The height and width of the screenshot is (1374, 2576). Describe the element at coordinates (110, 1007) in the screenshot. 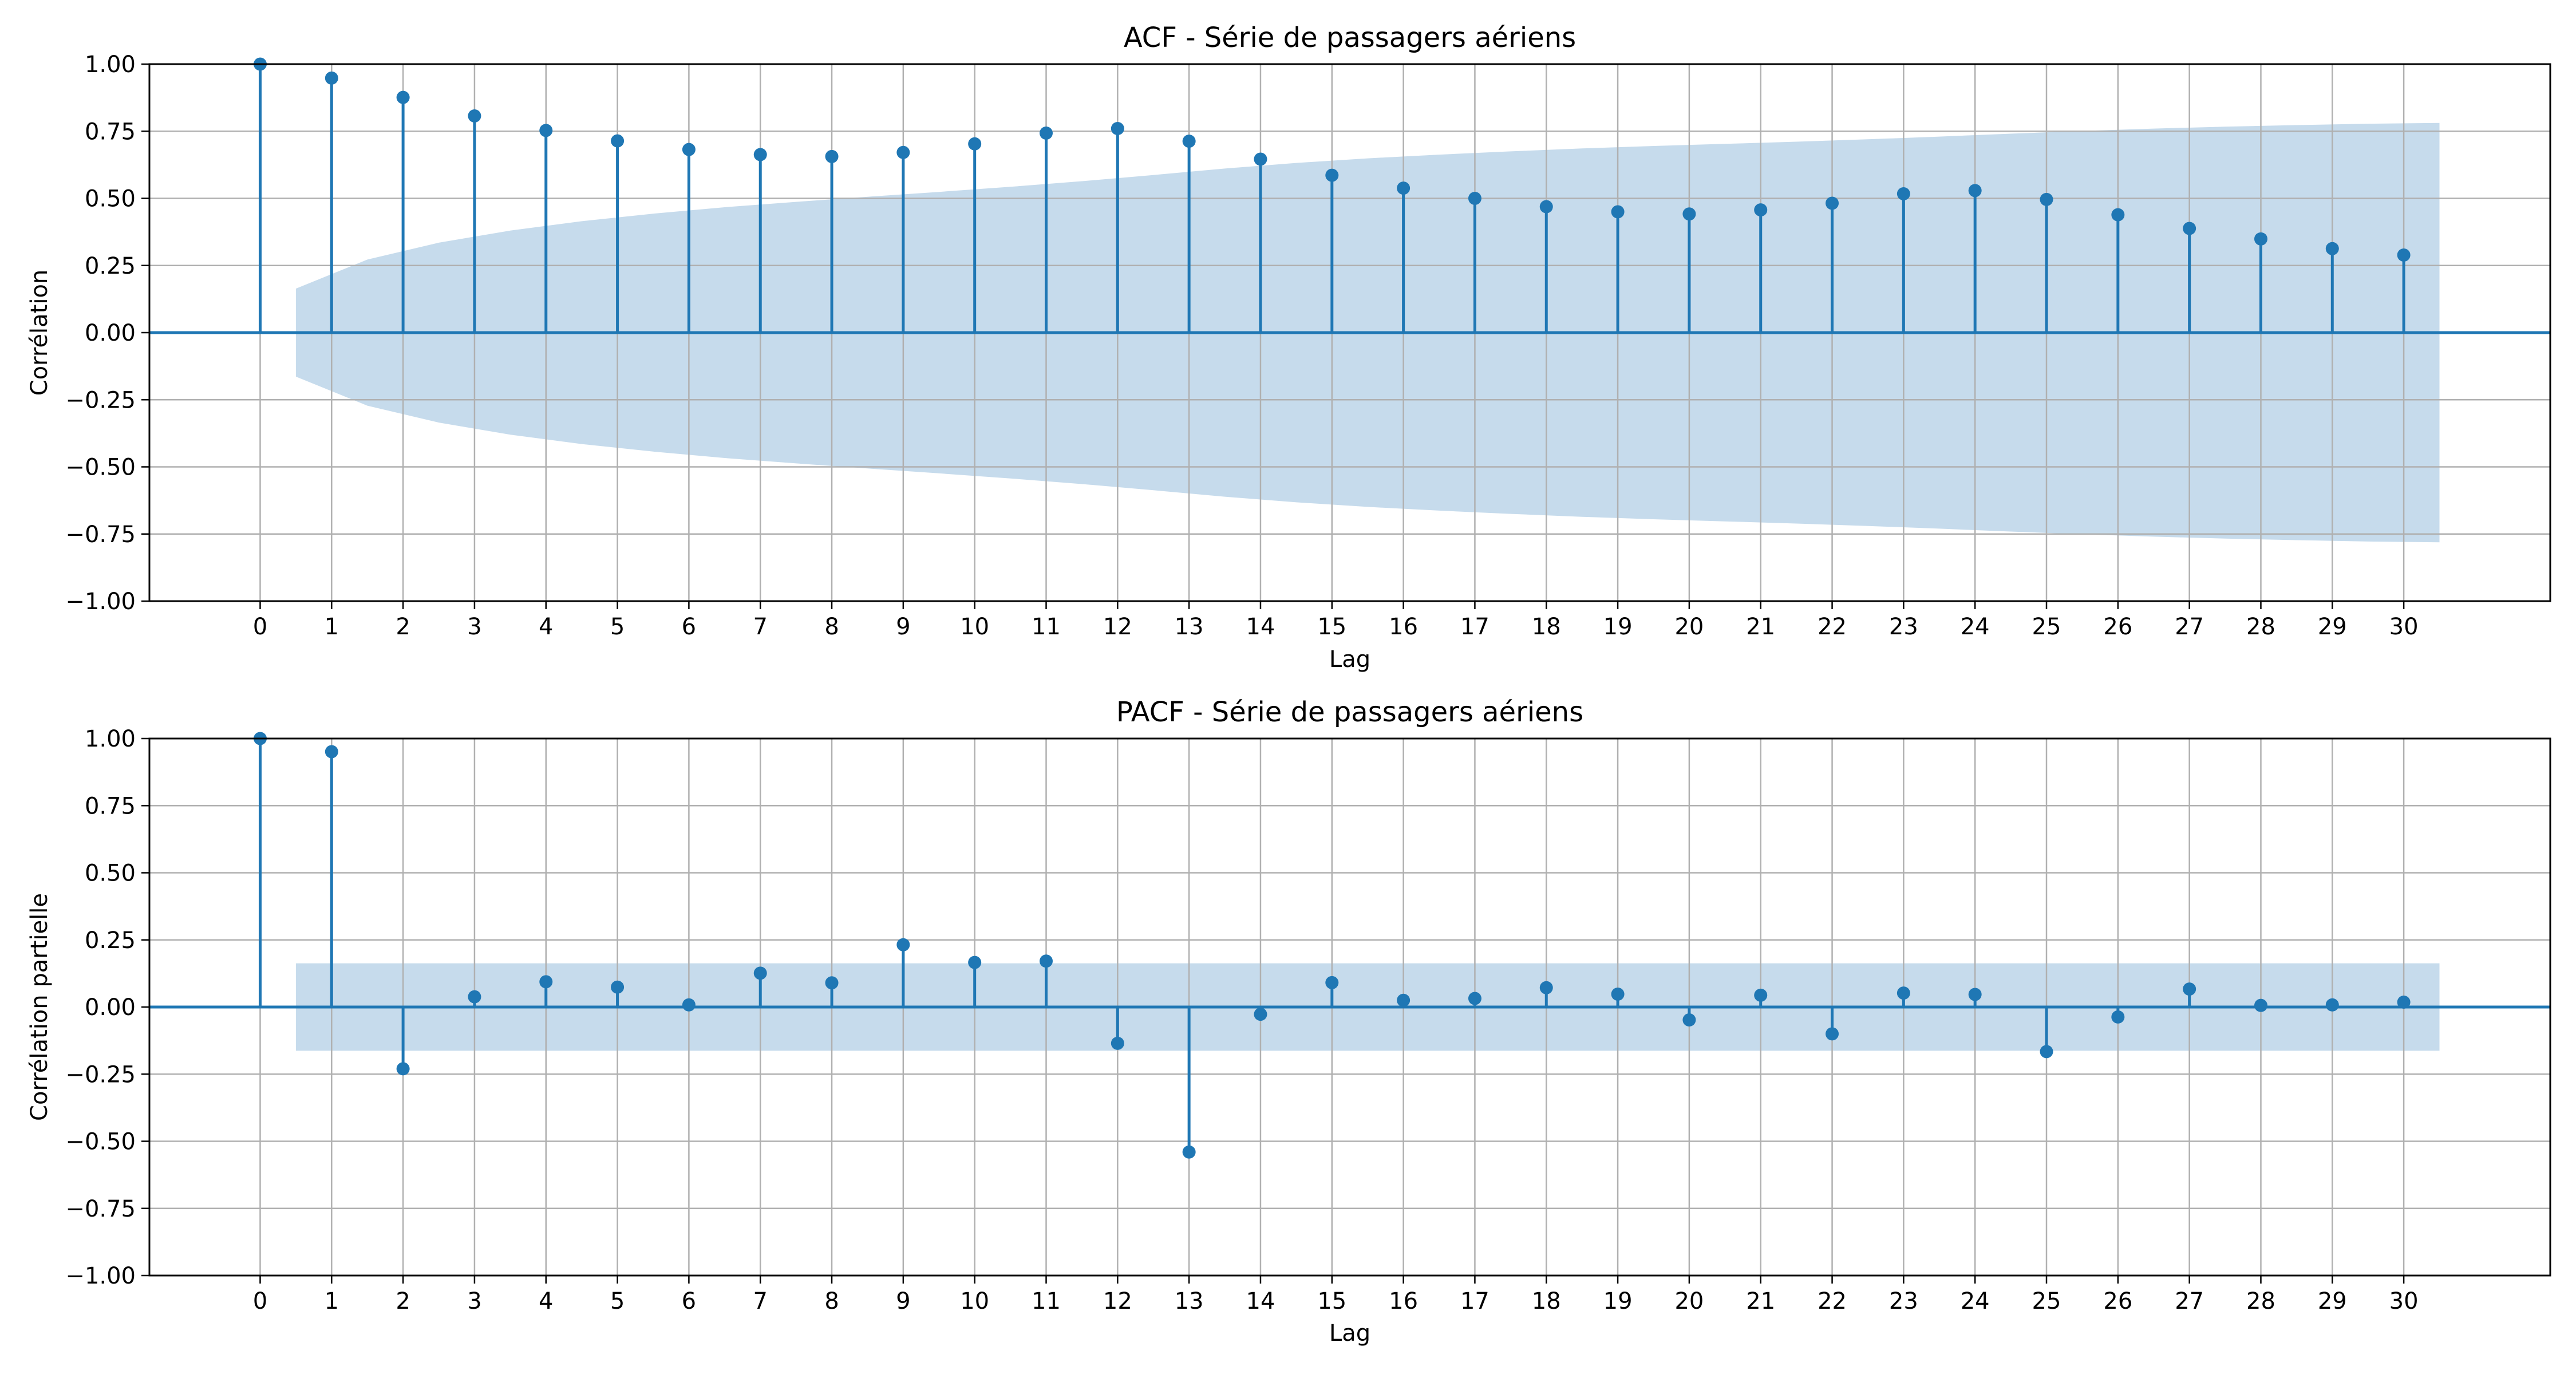

I see `pacf-y-tick-label: 0.00` at that location.